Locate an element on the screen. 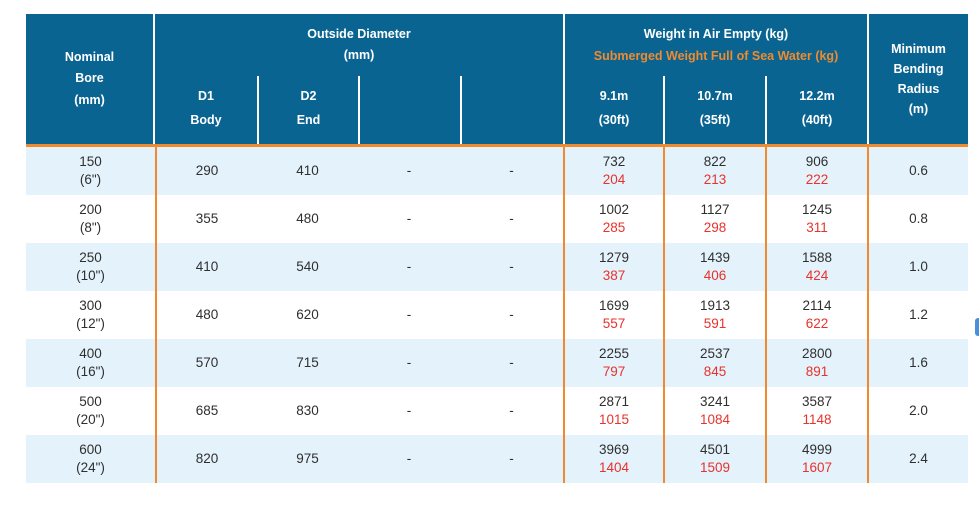 The height and width of the screenshot is (518, 979). weight-air: 2114 is located at coordinates (817, 305).